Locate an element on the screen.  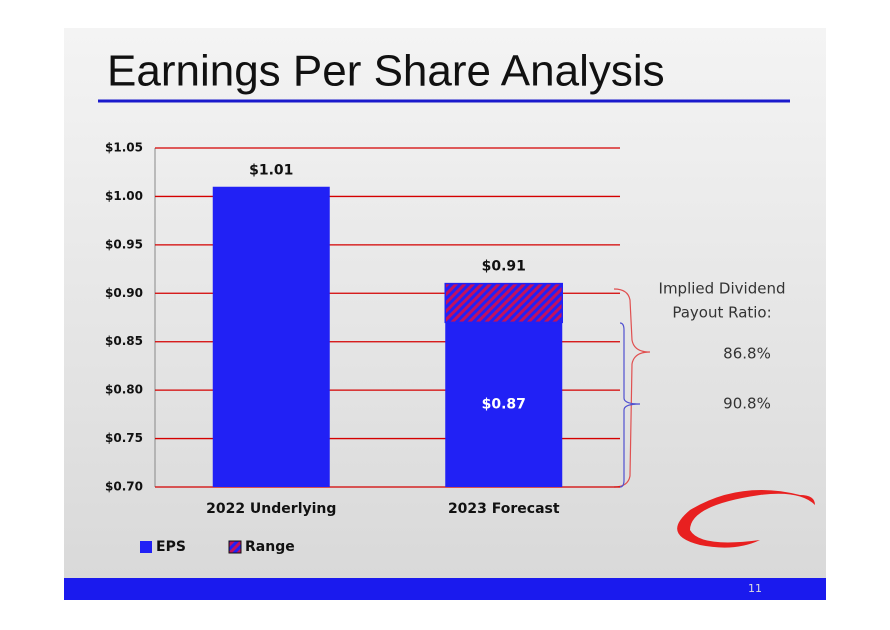
payout-ratio: 86.8% is located at coordinates (747, 354).